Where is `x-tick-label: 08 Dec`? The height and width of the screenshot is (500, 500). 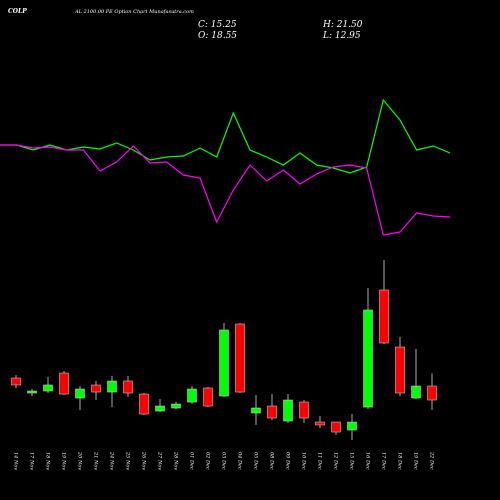
x-tick-label: 08 Dec is located at coordinates (272, 461).